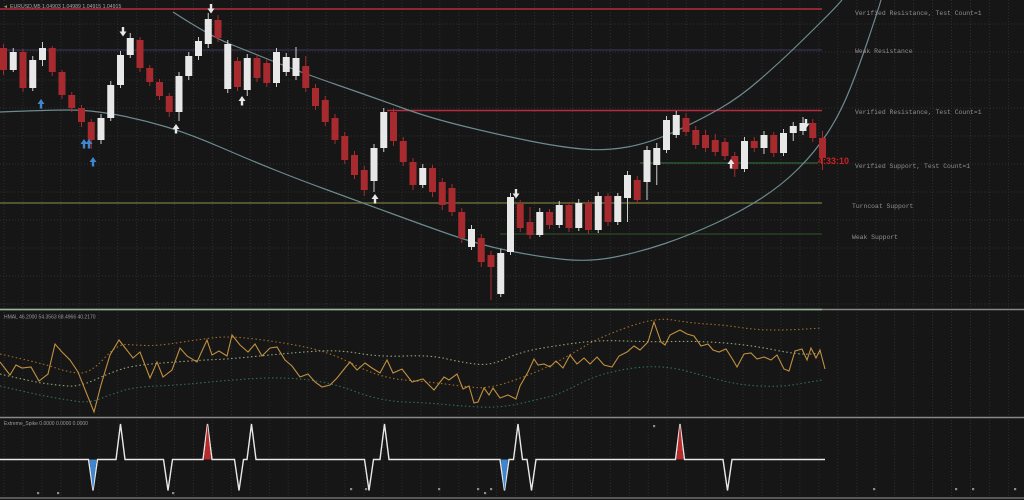 Image resolution: width=1024 pixels, height=500 pixels. What do you see at coordinates (833, 161) in the screenshot?
I see `svg-text: 4:33:10` at bounding box center [833, 161].